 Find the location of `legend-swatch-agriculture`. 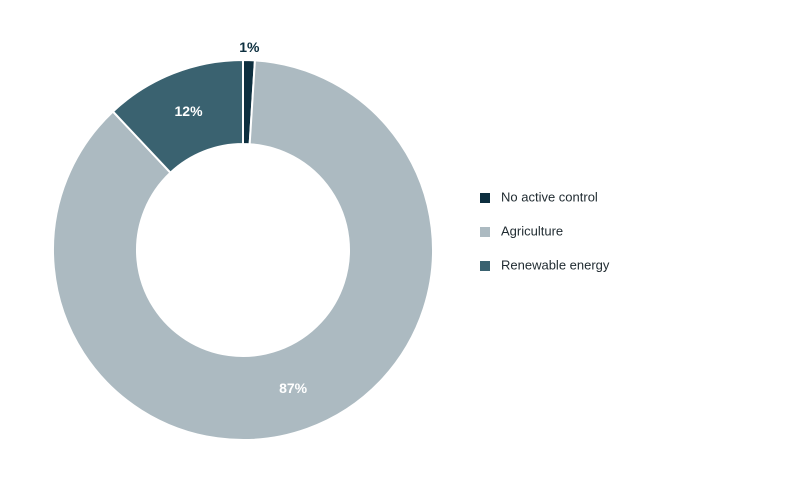

legend-swatch-agriculture is located at coordinates (485, 232).